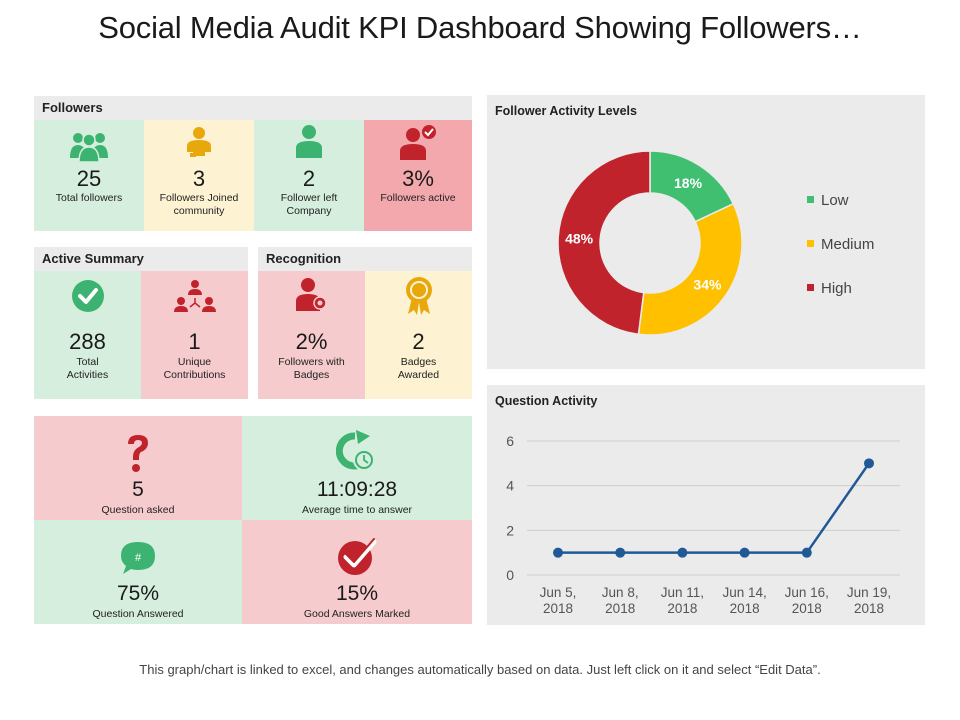 The height and width of the screenshot is (720, 960). What do you see at coordinates (194, 341) in the screenshot?
I see `unique-contributions-value: 1` at bounding box center [194, 341].